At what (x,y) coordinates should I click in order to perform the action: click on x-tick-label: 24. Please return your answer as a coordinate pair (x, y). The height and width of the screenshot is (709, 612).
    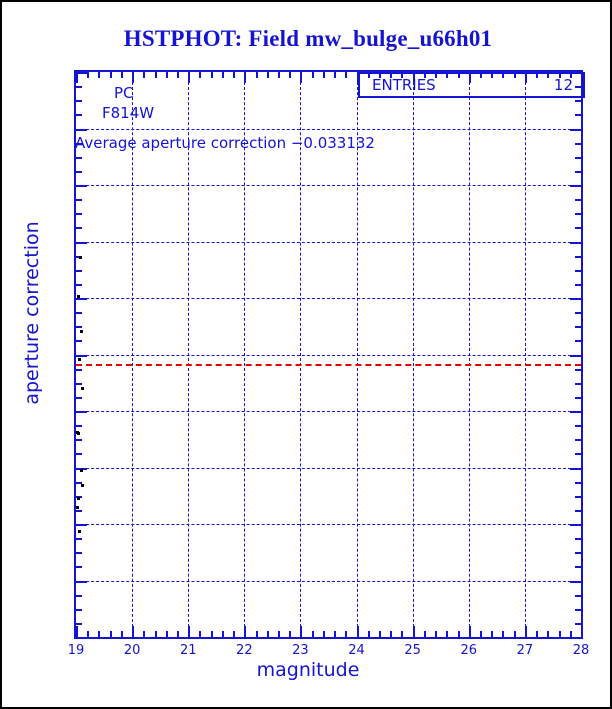
    Looking at the image, I should click on (356, 650).